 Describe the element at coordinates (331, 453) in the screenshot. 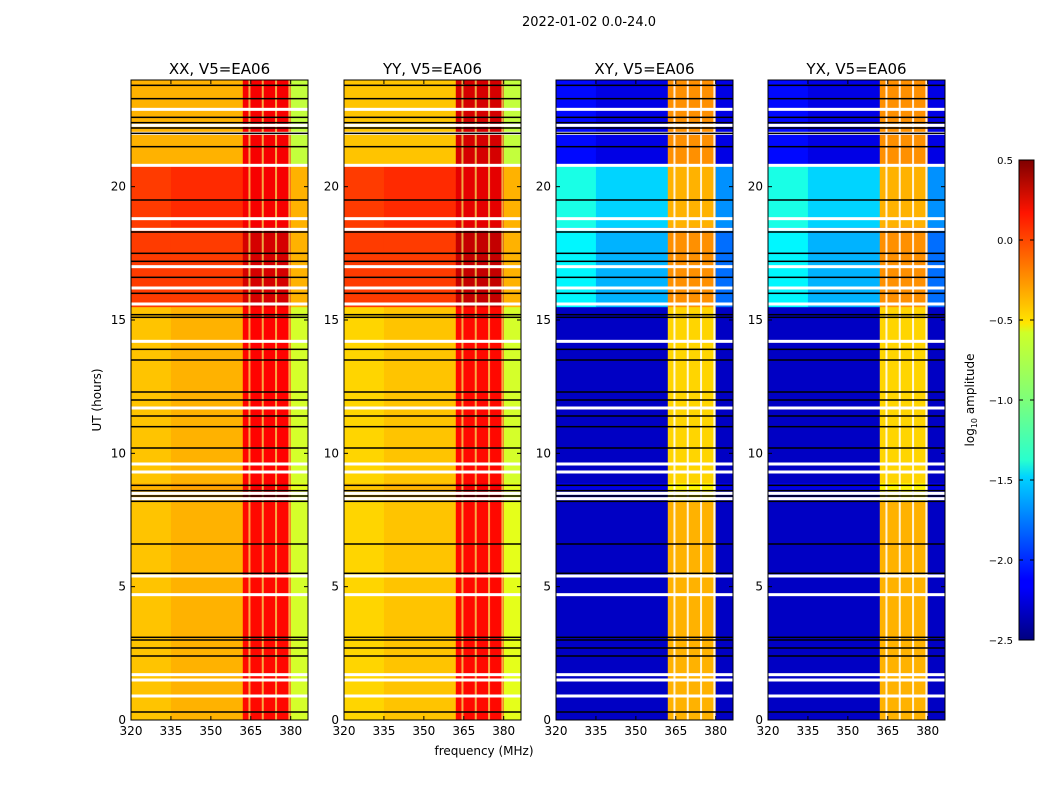

I see `y-tick-label: 10` at that location.